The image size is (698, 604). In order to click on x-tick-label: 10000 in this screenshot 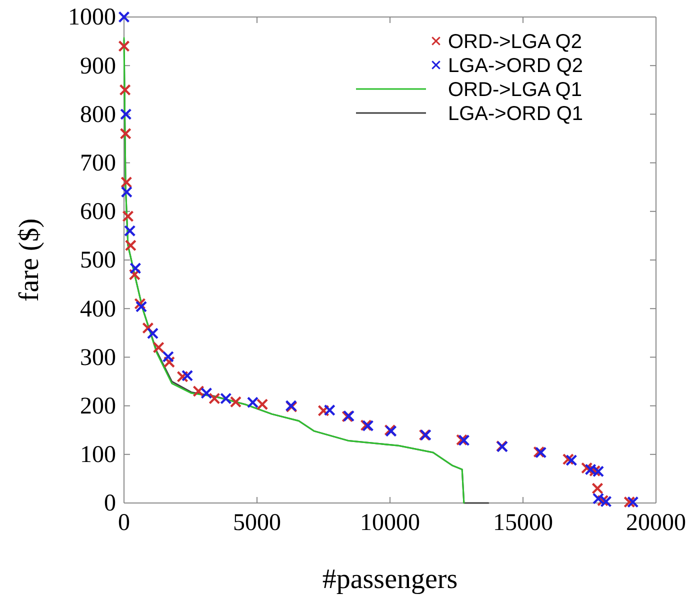, I will do `click(390, 523)`.